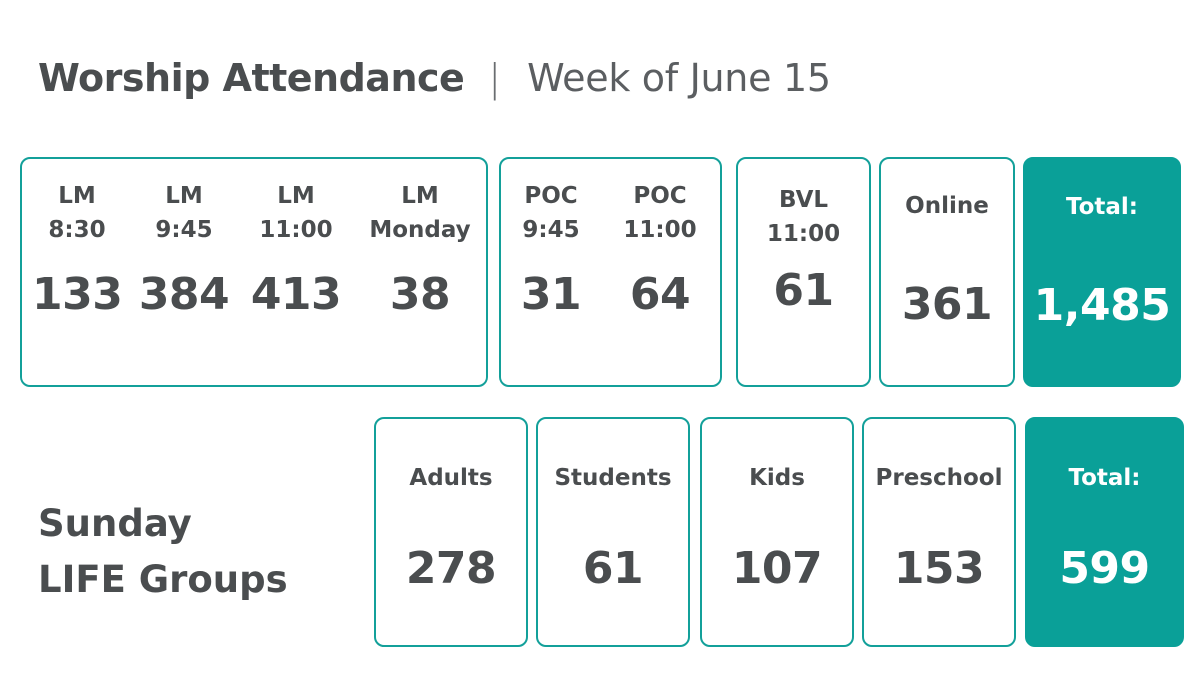 The image size is (1200, 676). Describe the element at coordinates (803, 234) in the screenshot. I see `bvl-label-line2: 11:00` at that location.